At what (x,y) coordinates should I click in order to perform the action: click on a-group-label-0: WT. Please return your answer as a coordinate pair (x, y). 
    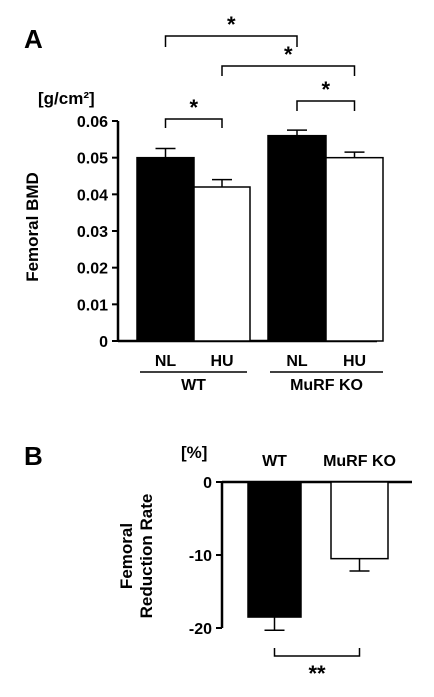
    Looking at the image, I should click on (193, 385).